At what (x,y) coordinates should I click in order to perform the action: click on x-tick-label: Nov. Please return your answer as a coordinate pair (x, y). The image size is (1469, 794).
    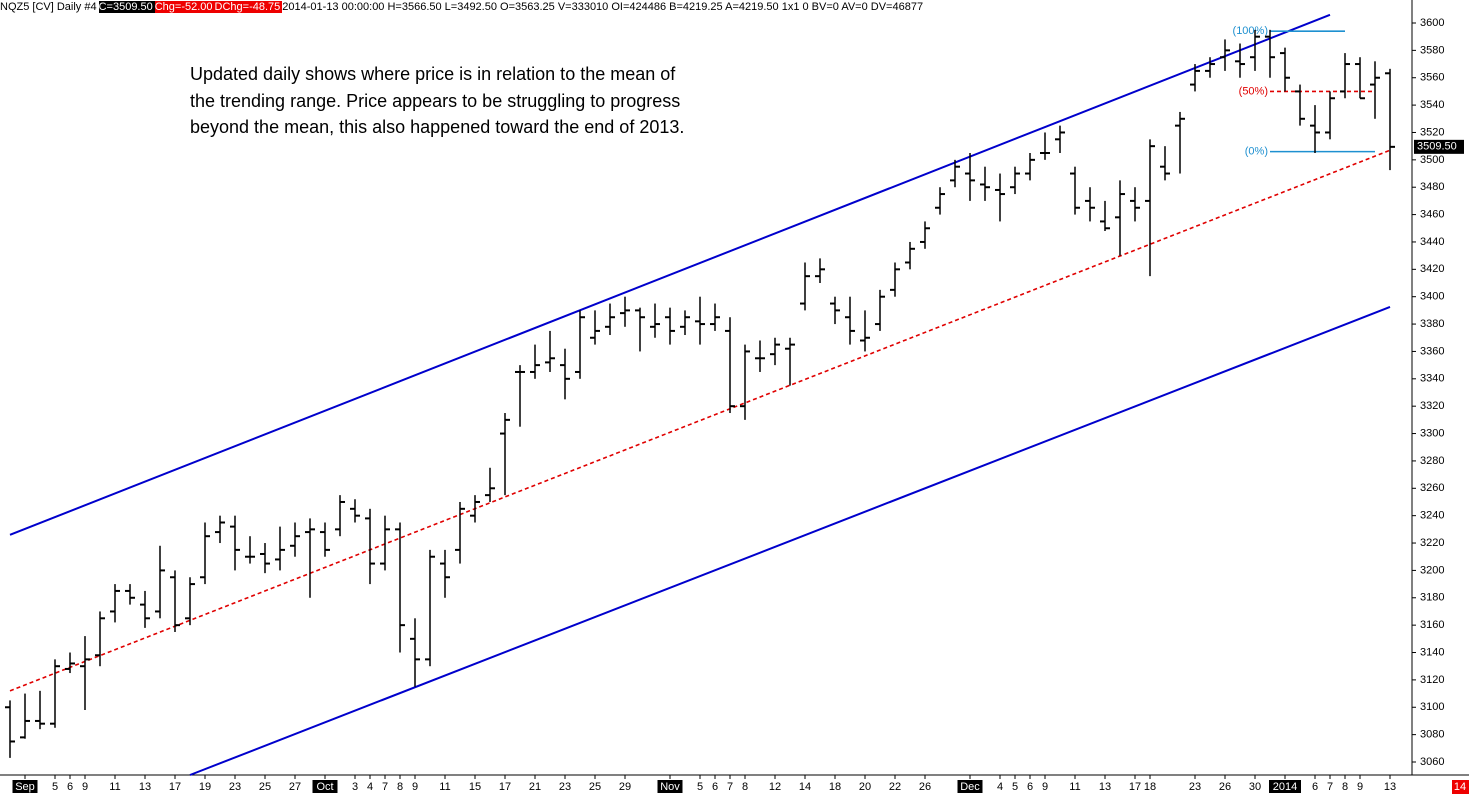
    Looking at the image, I should click on (670, 787).